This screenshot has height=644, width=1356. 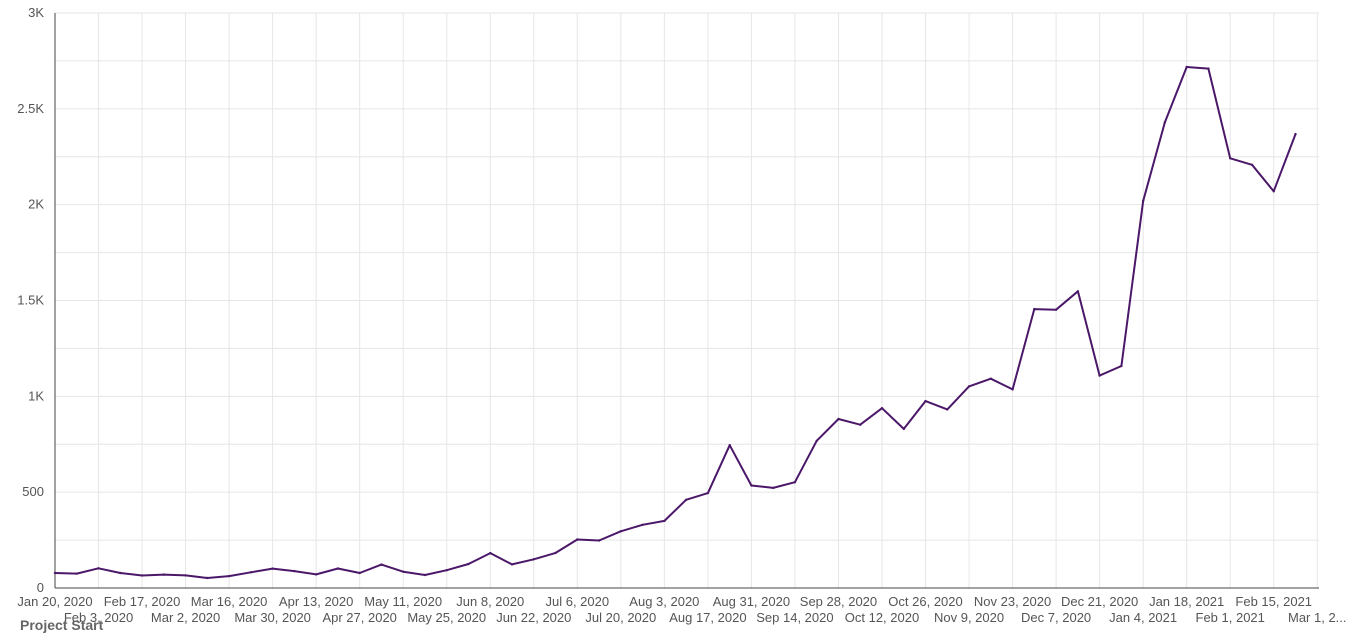 I want to click on x-tick-label: Mar 16, 2020, so click(x=229, y=601).